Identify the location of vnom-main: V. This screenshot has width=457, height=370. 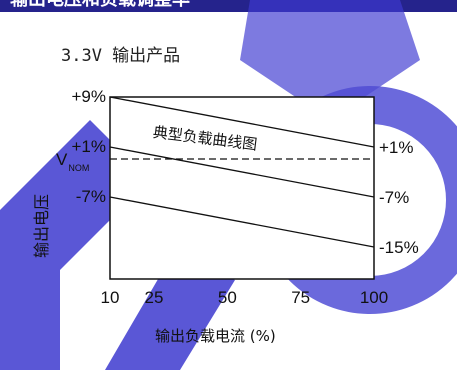
(62, 159).